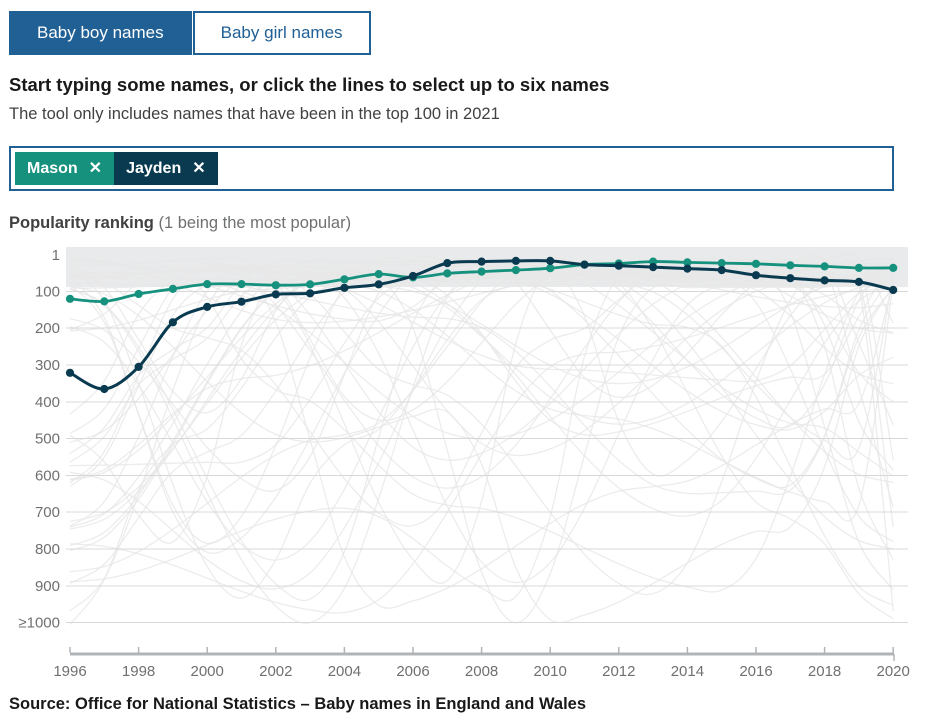  What do you see at coordinates (47, 586) in the screenshot?
I see `y-tick-label: 900` at bounding box center [47, 586].